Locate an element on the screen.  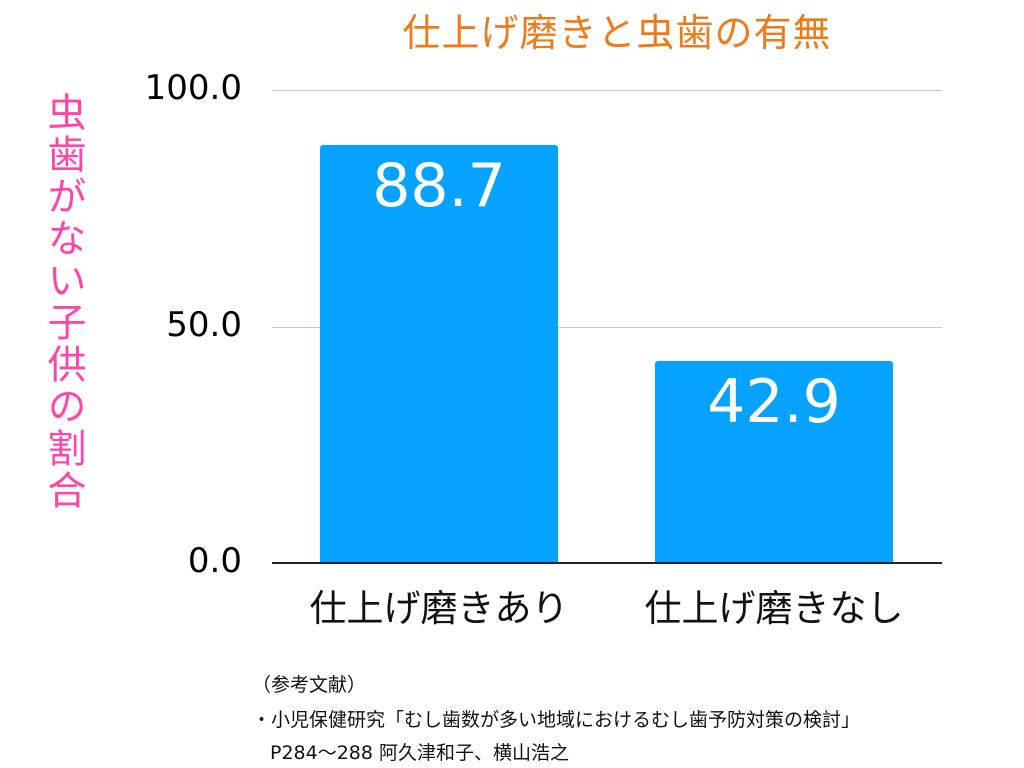
y-tick-100: 100.0 is located at coordinates (193, 88).